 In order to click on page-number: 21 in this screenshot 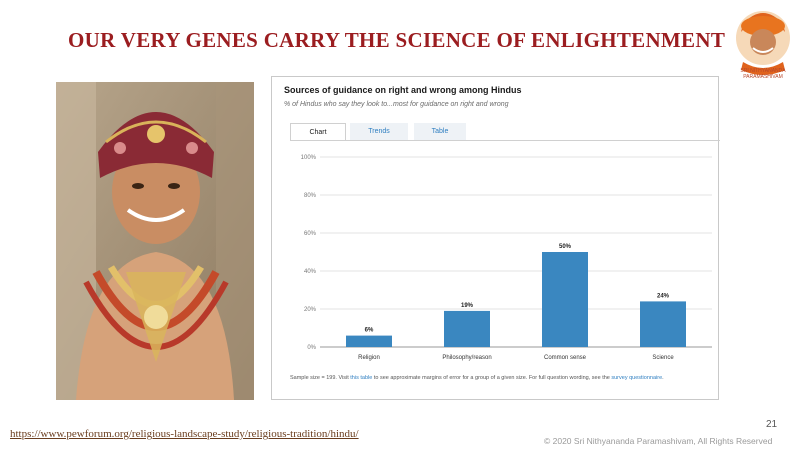, I will do `click(772, 424)`.